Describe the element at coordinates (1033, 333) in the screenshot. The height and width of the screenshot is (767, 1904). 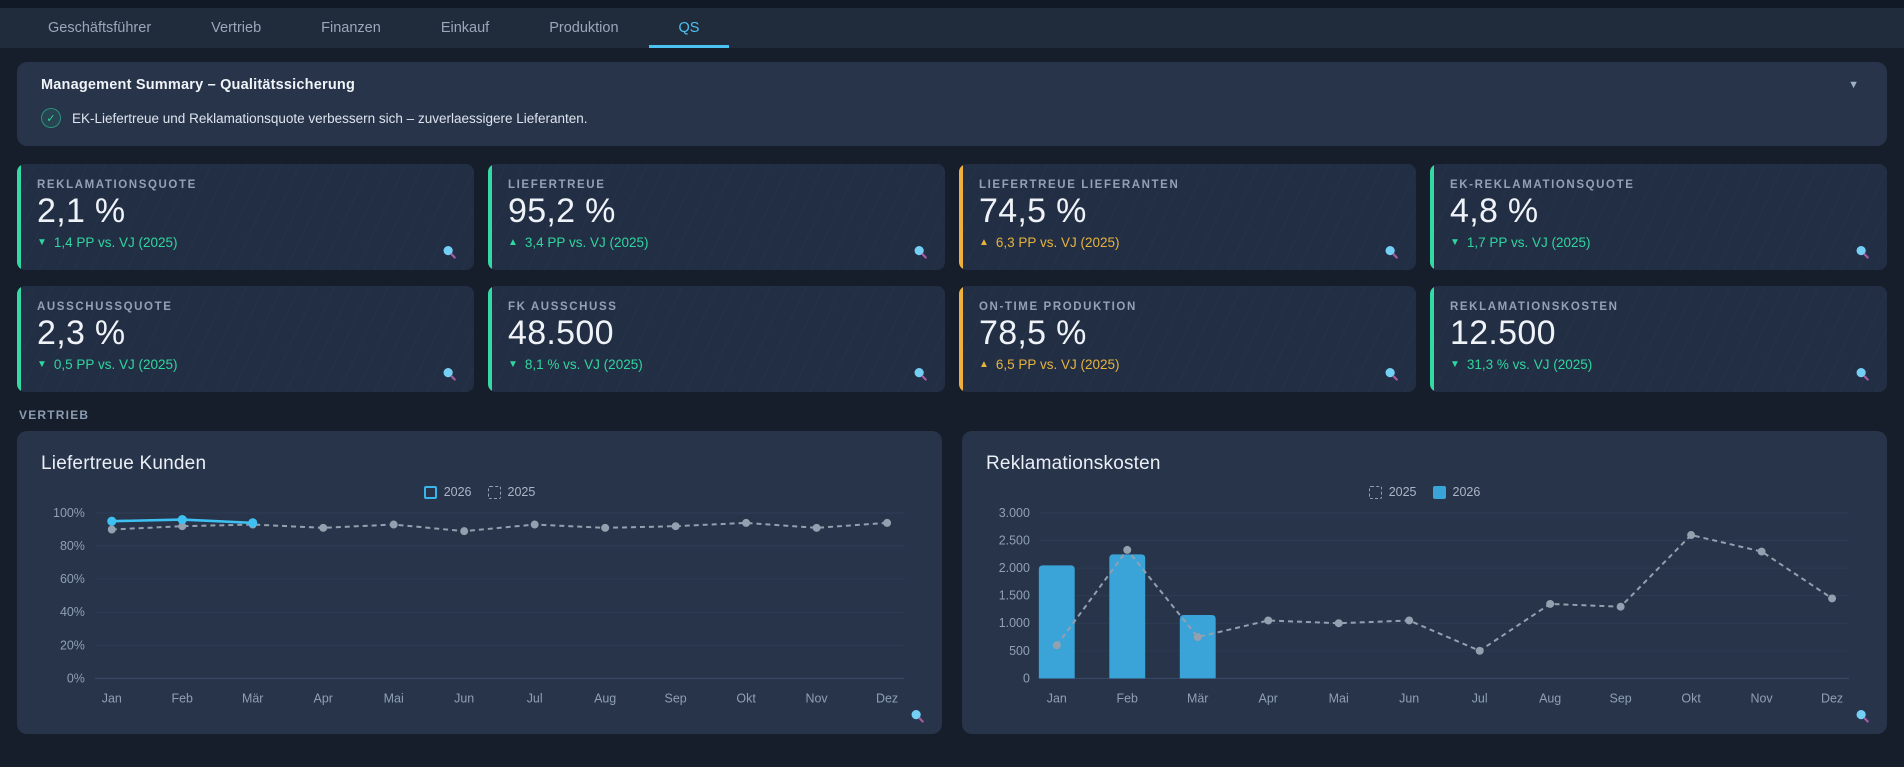
I see `kpi-value: 78,5 %` at that location.